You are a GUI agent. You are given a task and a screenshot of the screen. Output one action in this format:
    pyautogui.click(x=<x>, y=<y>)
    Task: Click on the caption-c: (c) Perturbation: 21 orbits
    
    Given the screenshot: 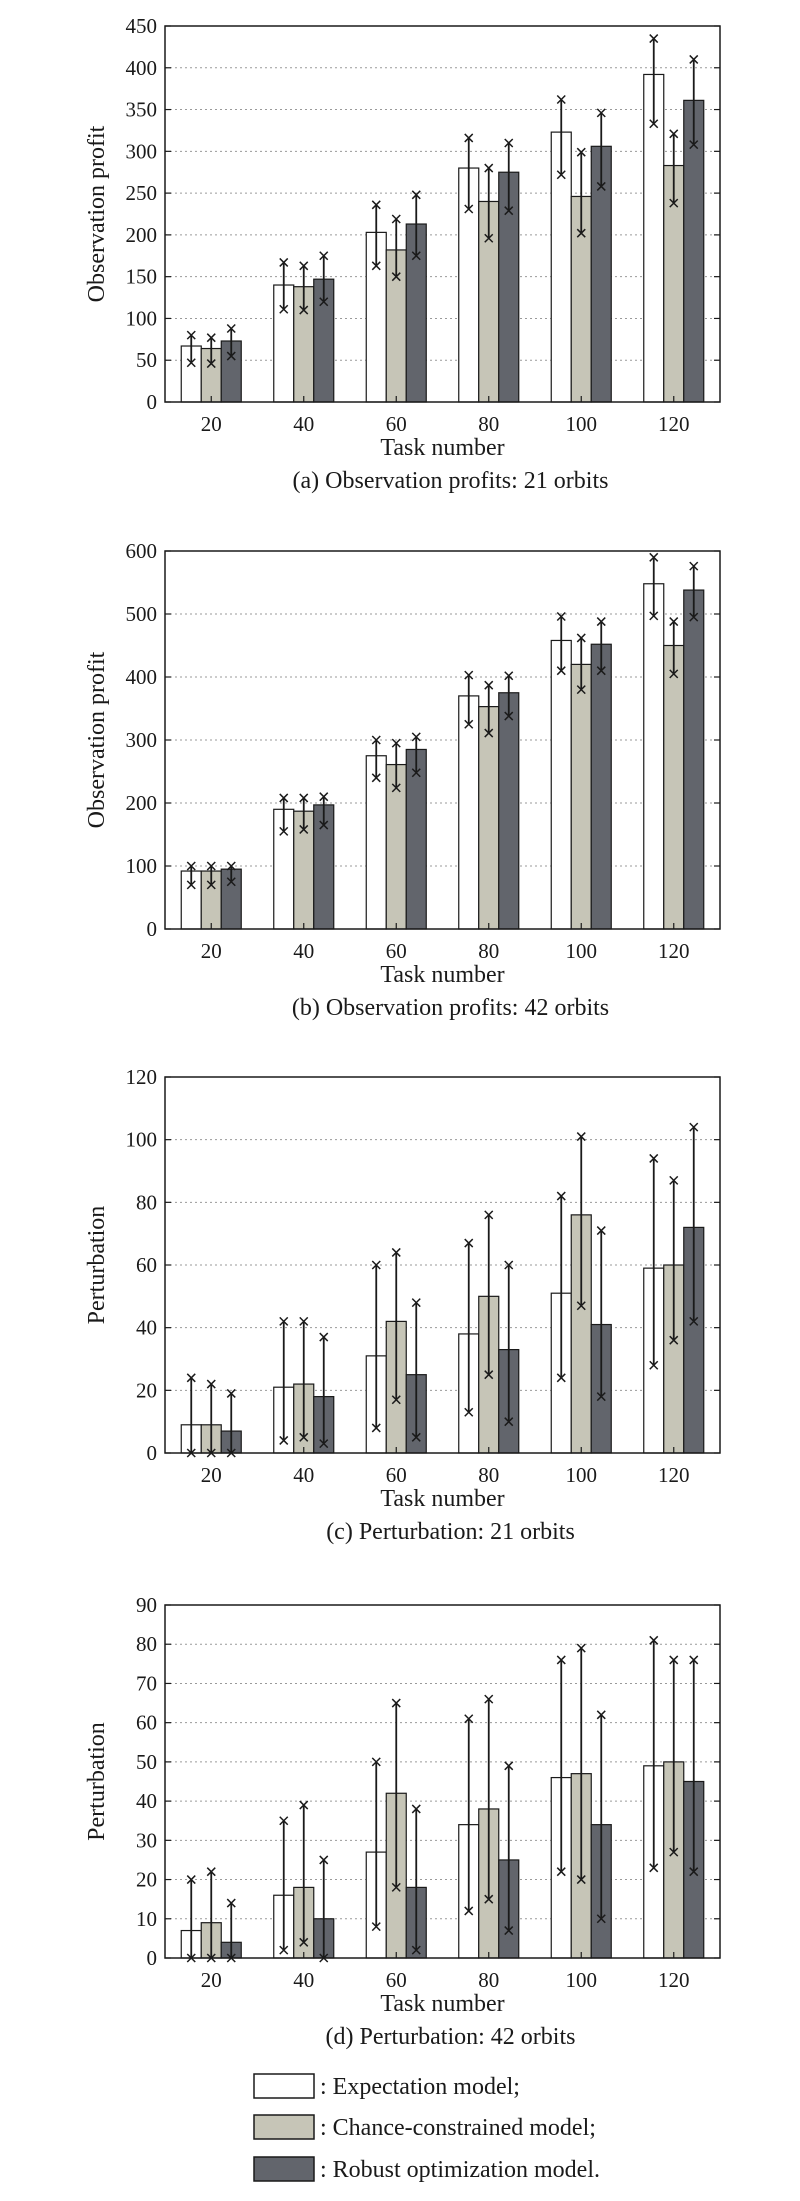 What is the action you would take?
    pyautogui.click(x=450, y=1532)
    